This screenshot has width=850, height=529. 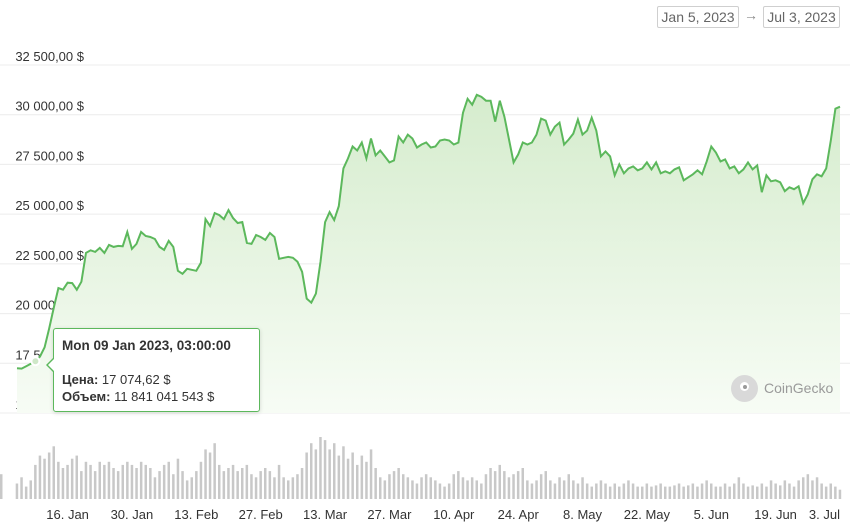 I want to click on range-end-input: Jul 3, 2023, so click(x=801, y=17).